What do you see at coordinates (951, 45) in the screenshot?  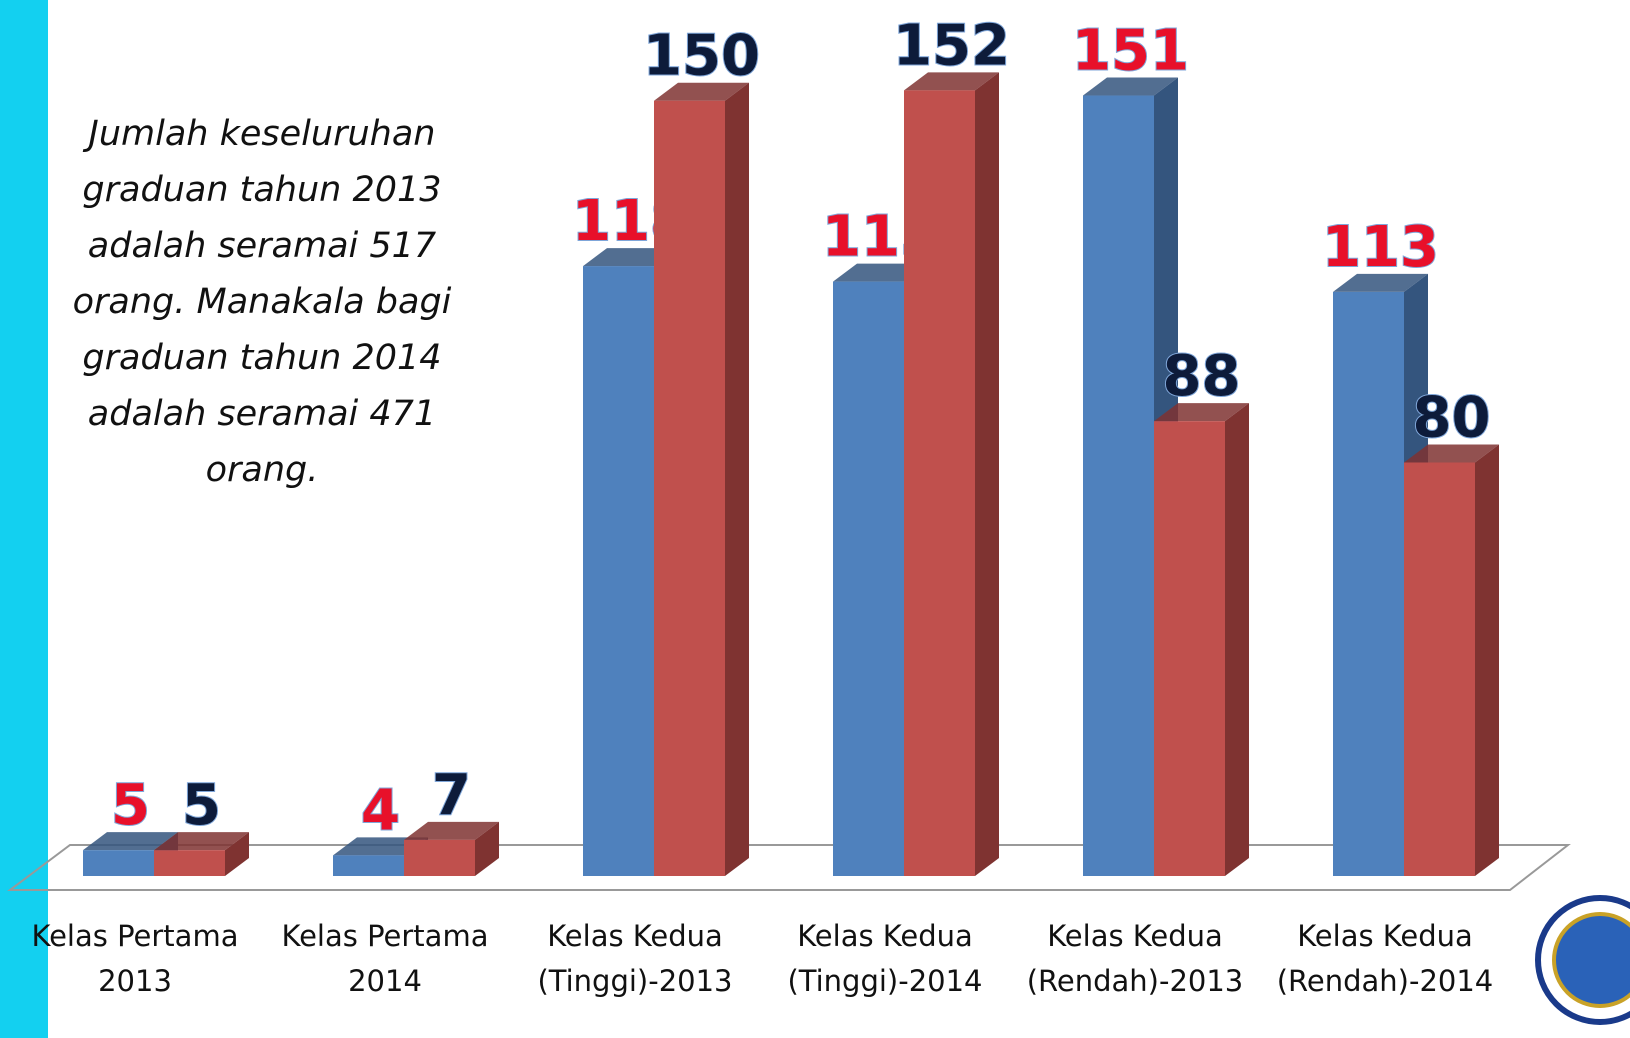 I see `data-label: 152` at bounding box center [951, 45].